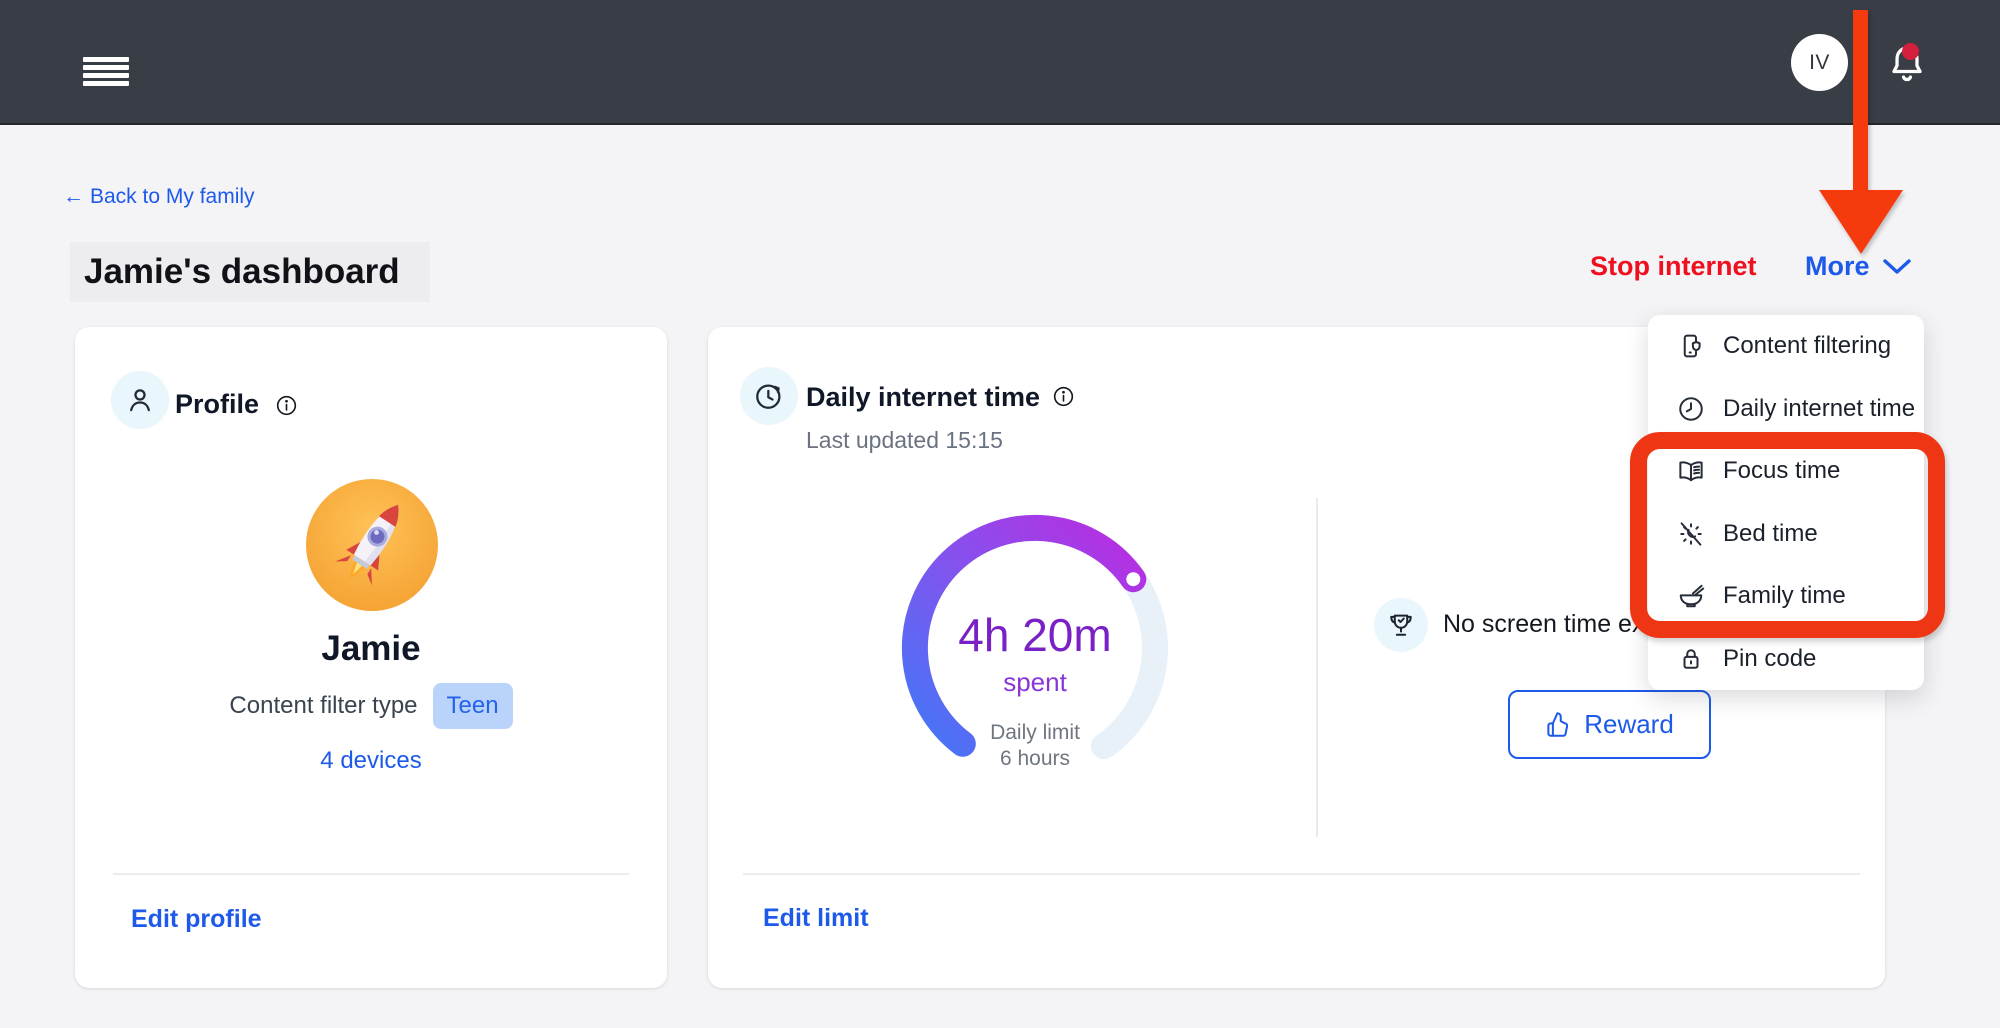 The width and height of the screenshot is (2000, 1028). Describe the element at coordinates (1035, 732) in the screenshot. I see `daily-limit-label: Daily limit` at that location.